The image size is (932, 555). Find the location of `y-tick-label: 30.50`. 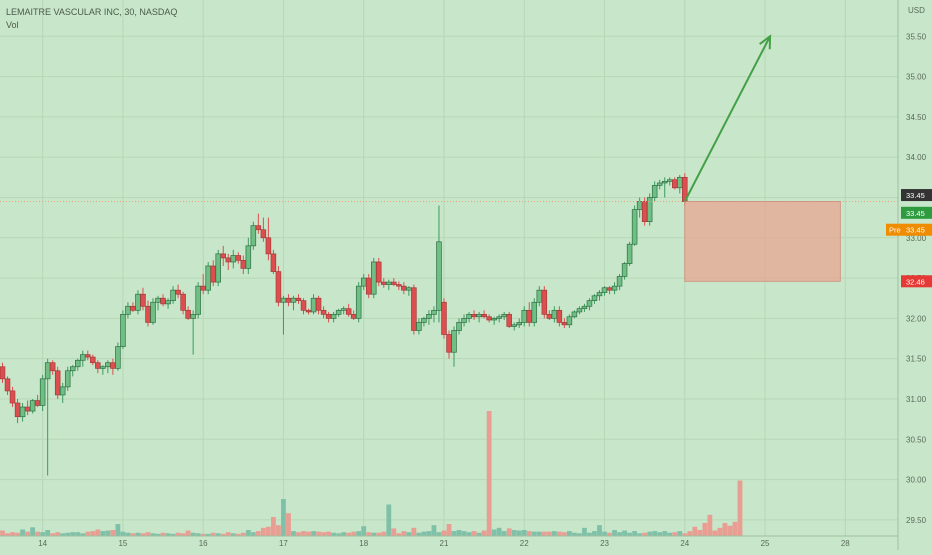

y-tick-label: 30.50 is located at coordinates (916, 439).